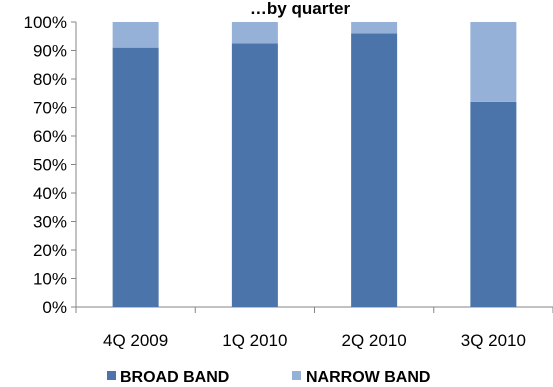  Describe the element at coordinates (50, 51) in the screenshot. I see `y-tick-label: 90%` at that location.